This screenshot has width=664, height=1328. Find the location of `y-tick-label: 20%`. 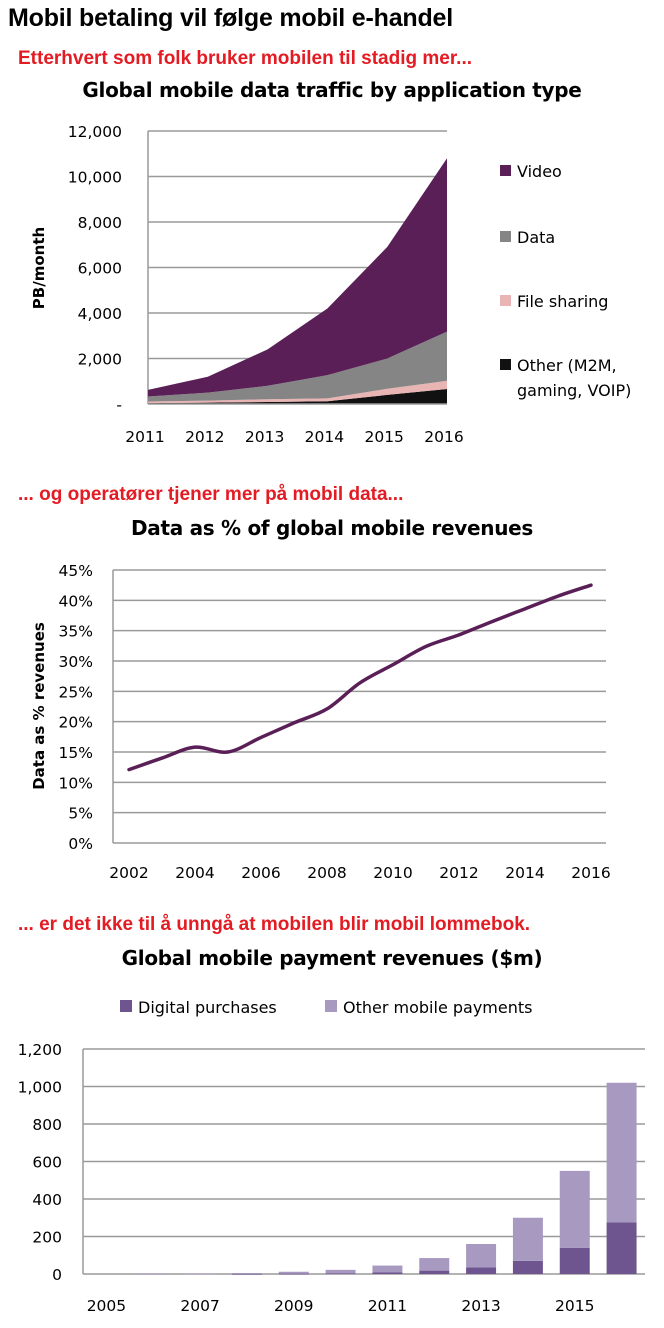

y-tick-label: 20% is located at coordinates (76, 723).